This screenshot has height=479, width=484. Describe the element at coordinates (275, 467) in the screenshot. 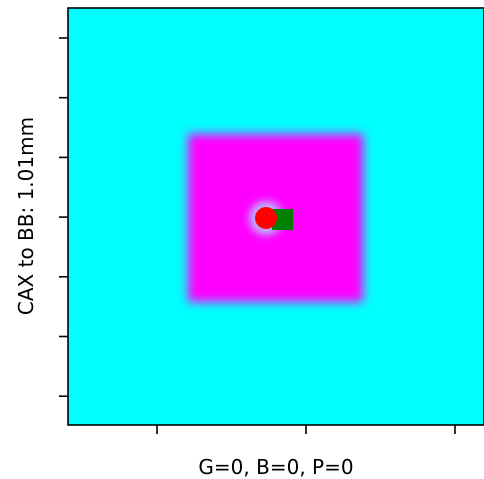

I see `x-axis-label: G=0, B=0, P=0` at that location.